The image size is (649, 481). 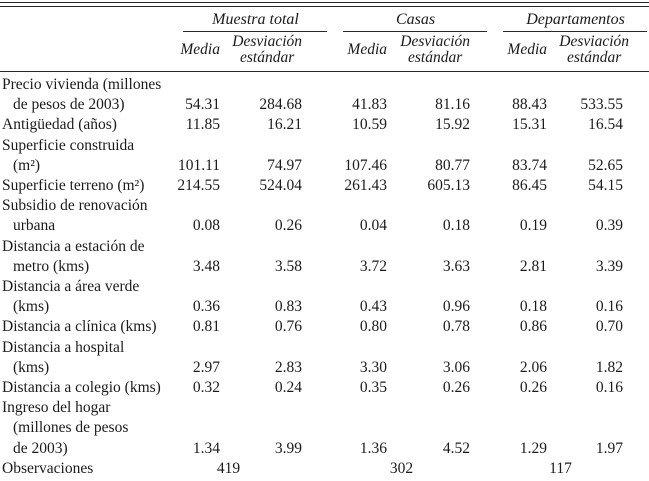 I want to click on row-label-line: Precio vivienda (millones, so click(x=82, y=84).